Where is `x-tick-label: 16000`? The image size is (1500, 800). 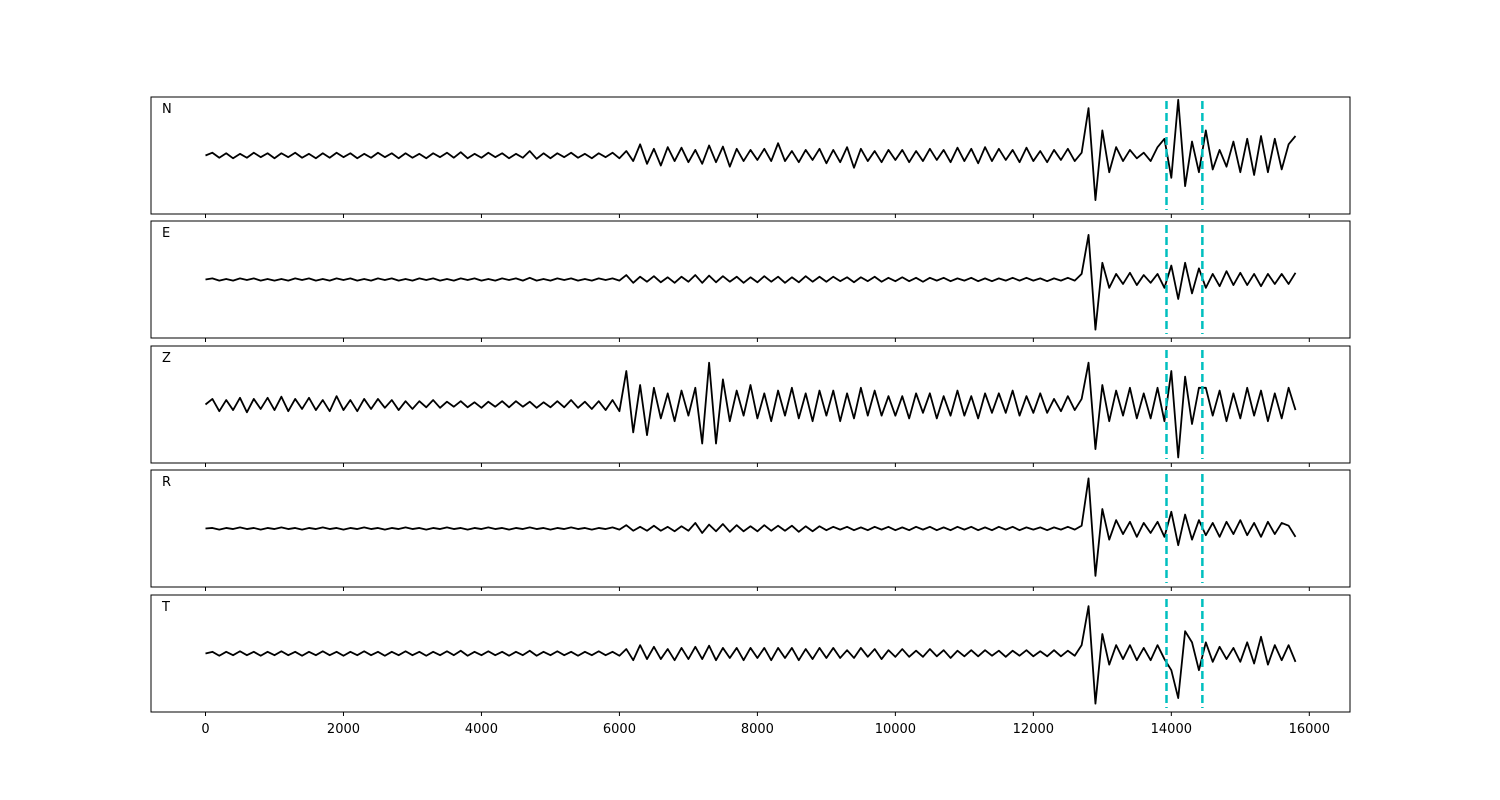 x-tick-label: 16000 is located at coordinates (1309, 729).